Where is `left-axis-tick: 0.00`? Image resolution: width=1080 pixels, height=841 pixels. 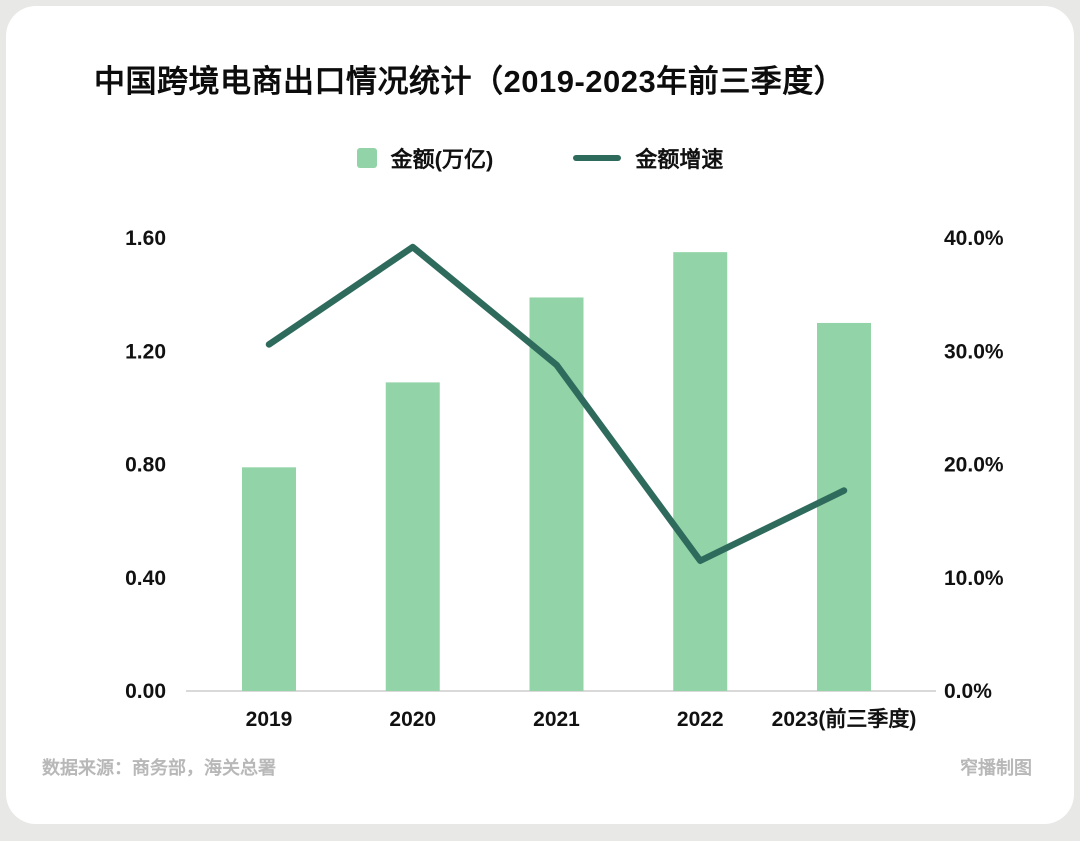
left-axis-tick: 0.00 is located at coordinates (145, 691).